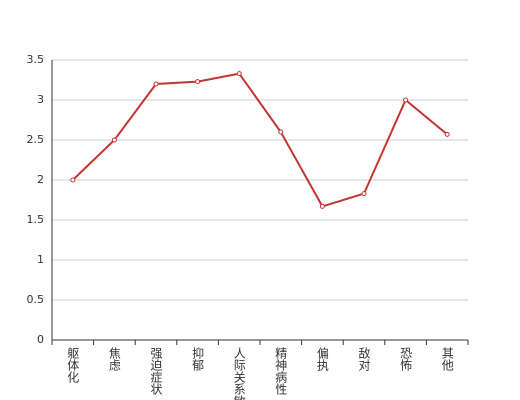 The width and height of the screenshot is (520, 400). Describe the element at coordinates (156, 371) in the screenshot. I see `x-tick-label: 强迫症状` at that location.